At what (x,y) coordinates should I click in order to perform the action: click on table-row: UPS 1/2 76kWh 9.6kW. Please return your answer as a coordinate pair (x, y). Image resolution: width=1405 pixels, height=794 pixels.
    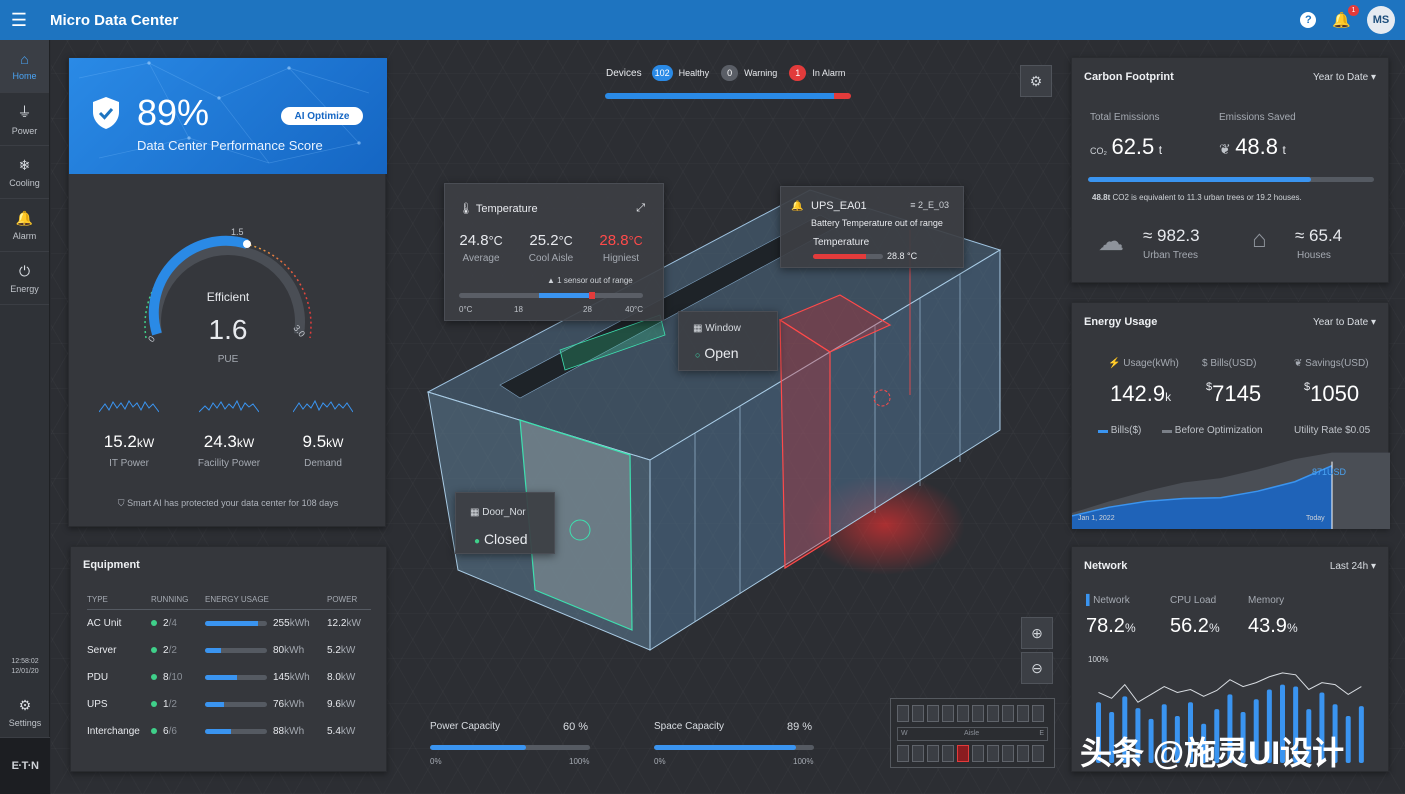
    Looking at the image, I should click on (229, 704).